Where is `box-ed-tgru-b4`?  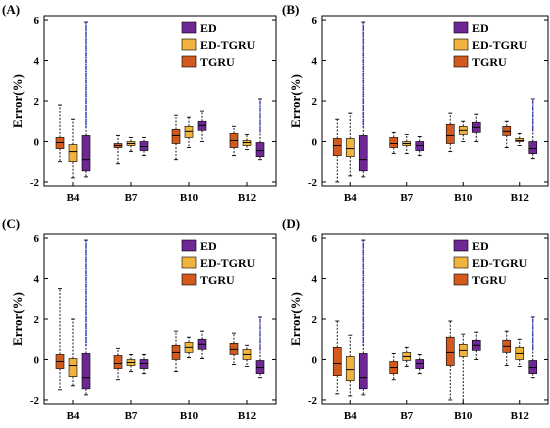 box-ed-tgru-b4 is located at coordinates (73, 148).